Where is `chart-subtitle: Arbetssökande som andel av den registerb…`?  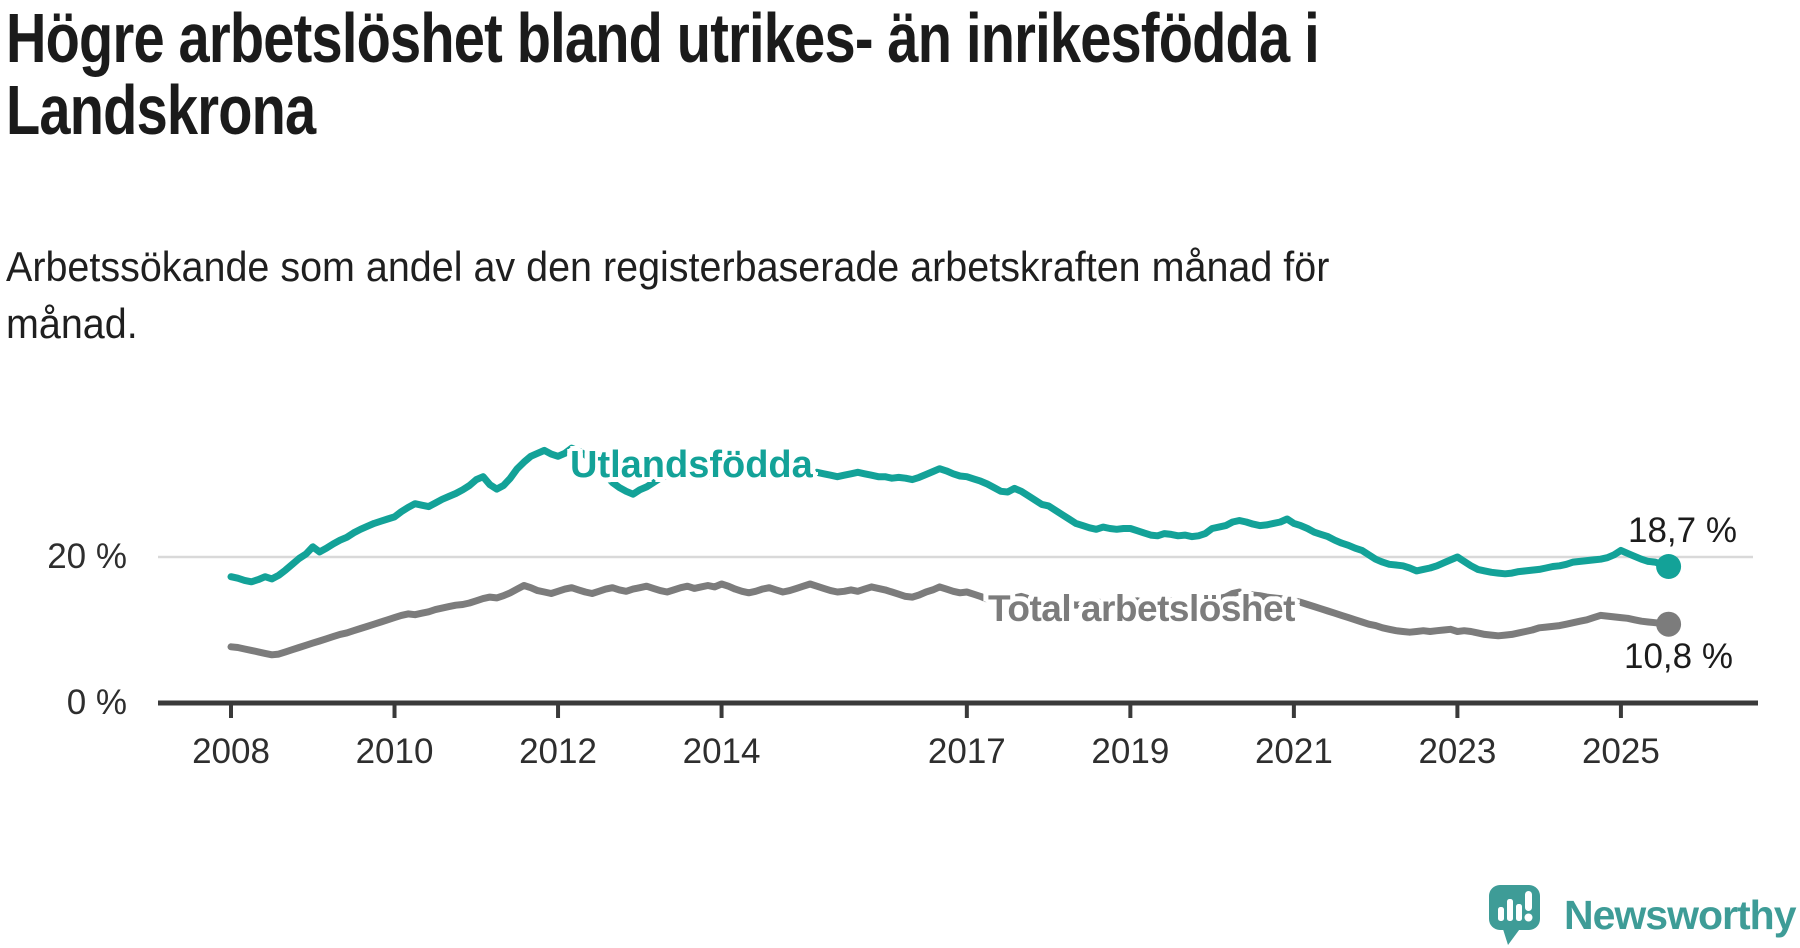 chart-subtitle: Arbetssökande som andel av den registerb… is located at coordinates (667, 295).